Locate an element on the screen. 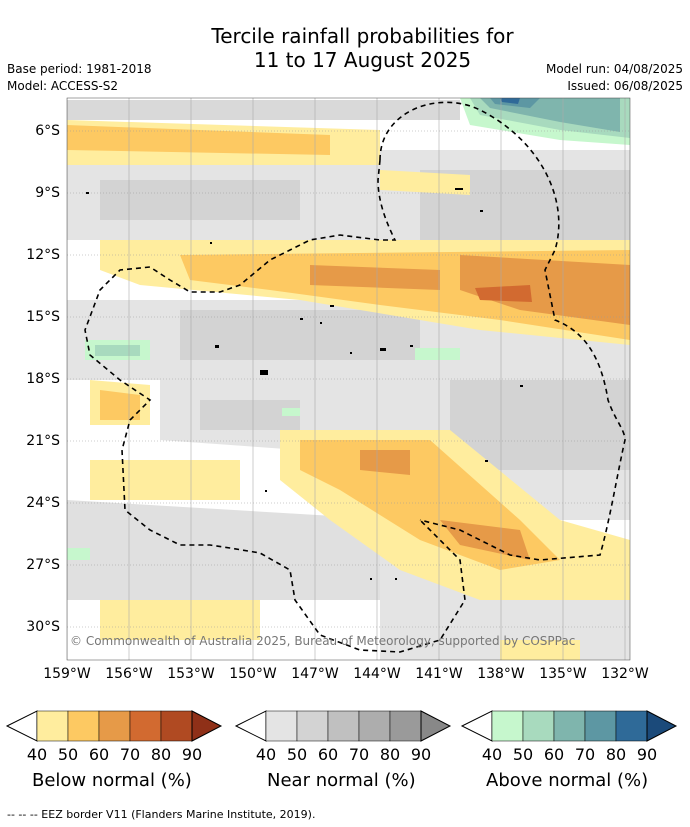  cb-below-tick: 80 is located at coordinates (161, 754).